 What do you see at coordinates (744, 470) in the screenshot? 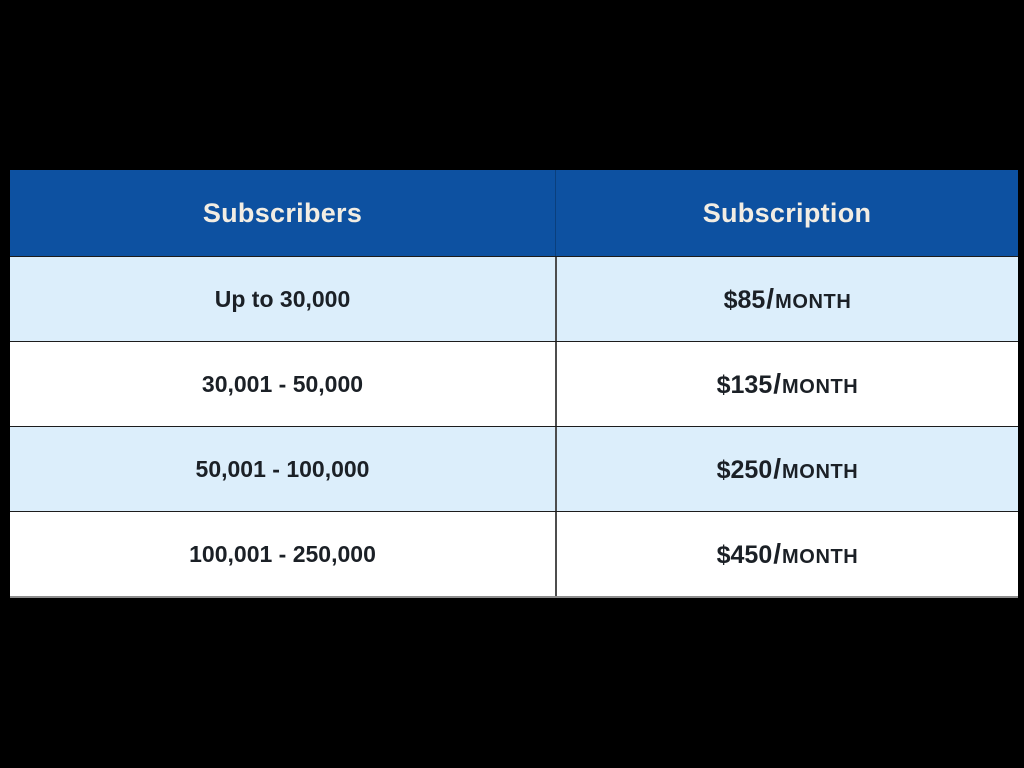
I see `price-amount: $250` at bounding box center [744, 470].